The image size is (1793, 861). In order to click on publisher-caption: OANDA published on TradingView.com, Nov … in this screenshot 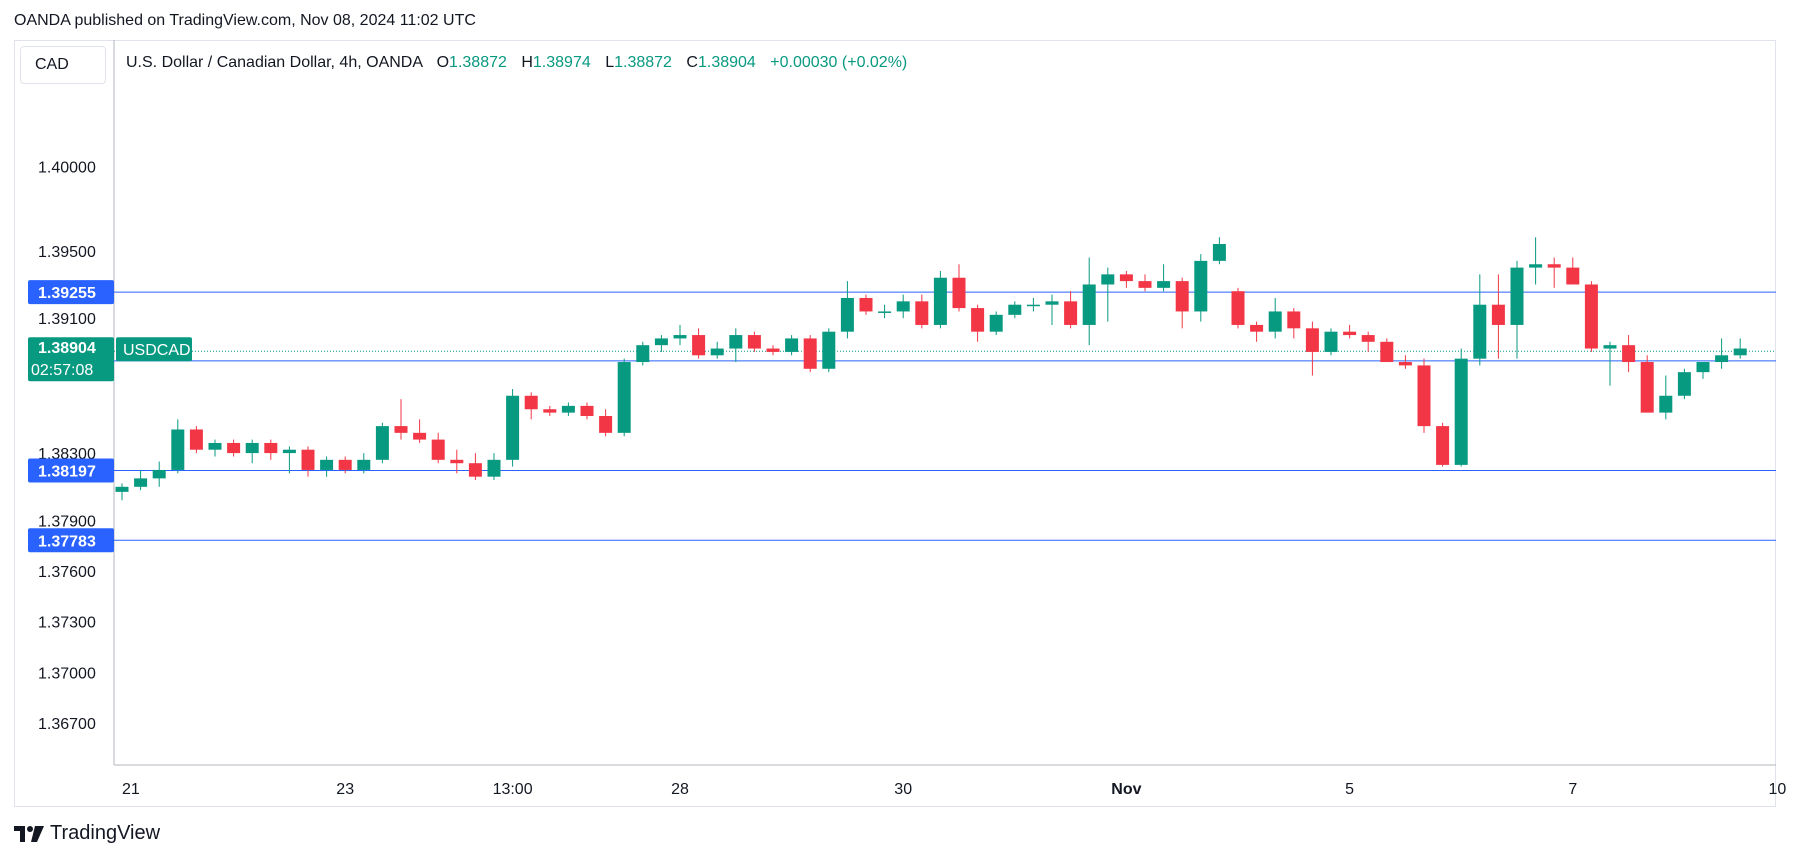, I will do `click(245, 20)`.